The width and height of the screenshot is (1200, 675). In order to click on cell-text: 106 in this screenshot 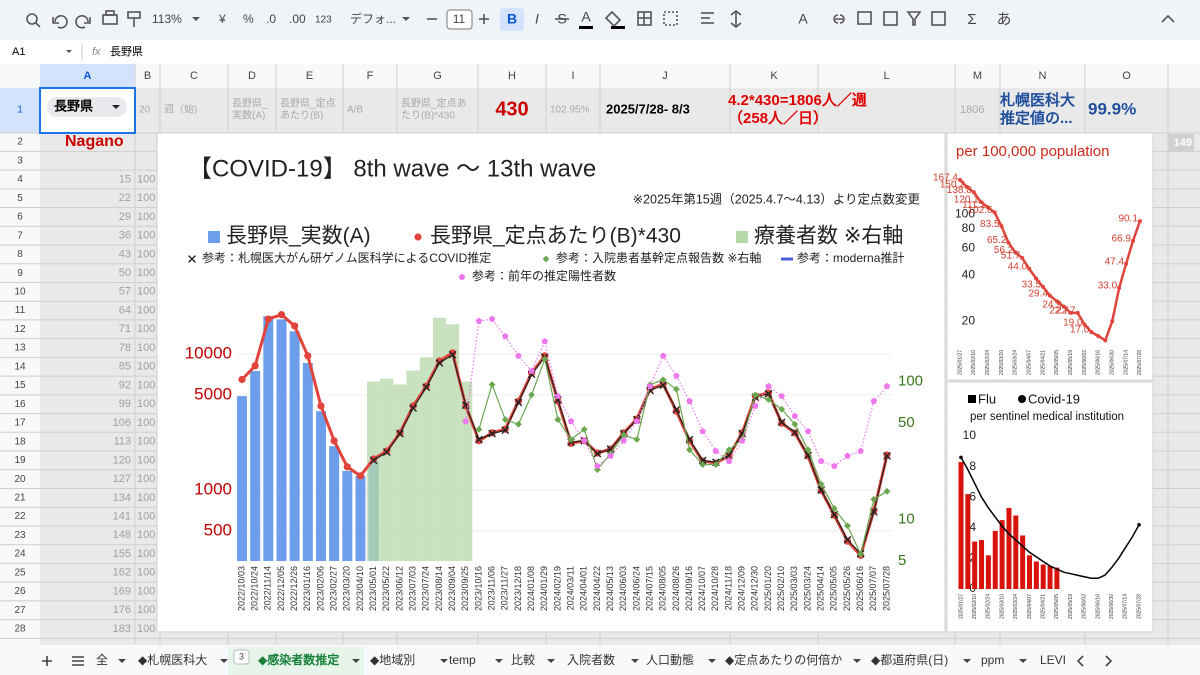, I will do `click(122, 423)`.